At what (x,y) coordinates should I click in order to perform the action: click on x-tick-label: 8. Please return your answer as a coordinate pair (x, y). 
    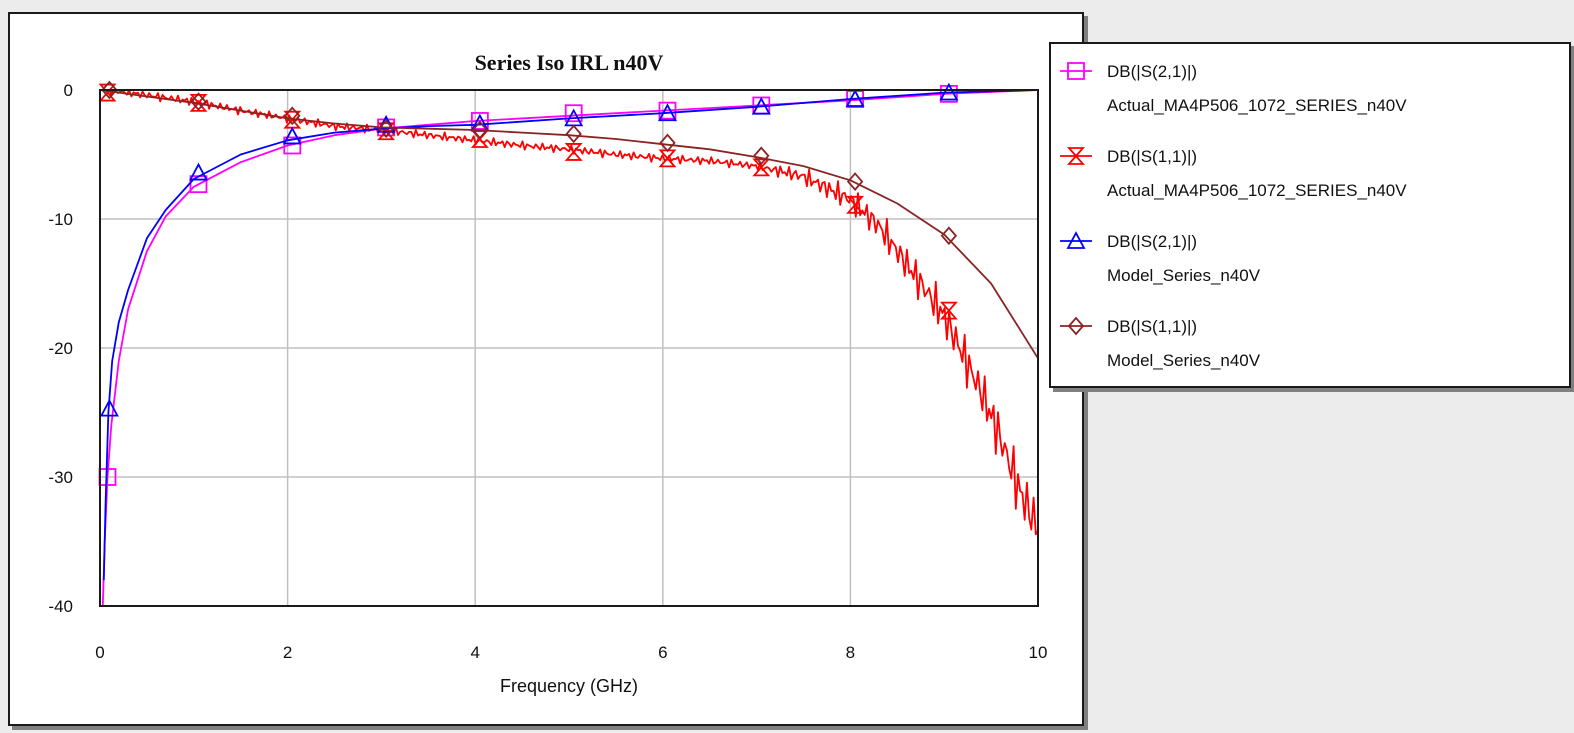
    Looking at the image, I should click on (850, 652).